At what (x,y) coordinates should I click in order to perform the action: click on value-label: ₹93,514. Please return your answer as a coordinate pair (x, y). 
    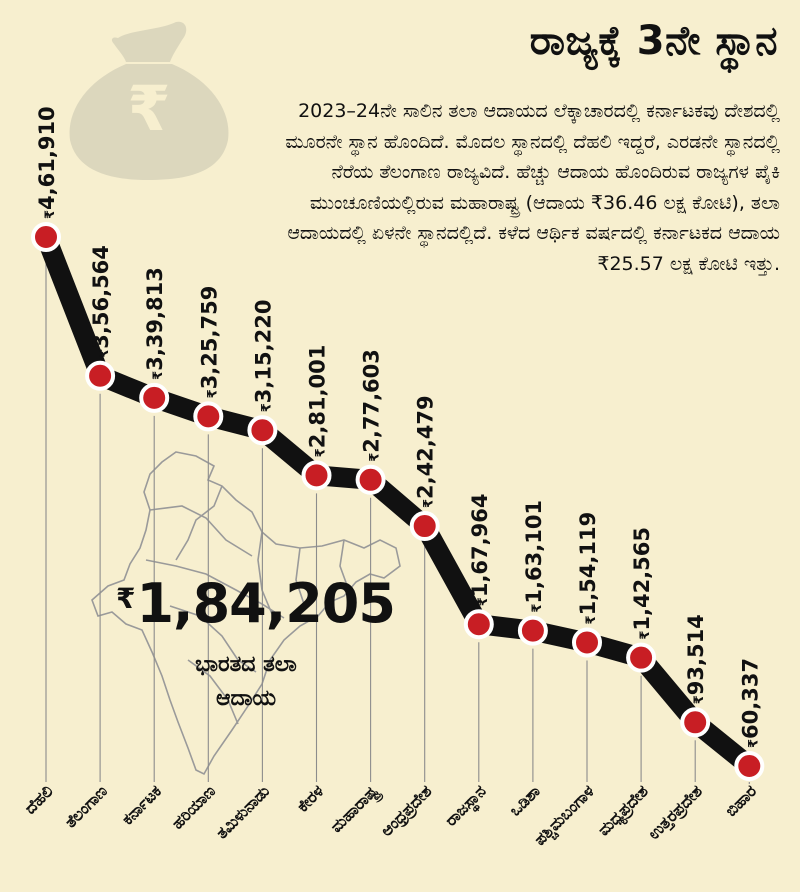
    Looking at the image, I should click on (696, 659).